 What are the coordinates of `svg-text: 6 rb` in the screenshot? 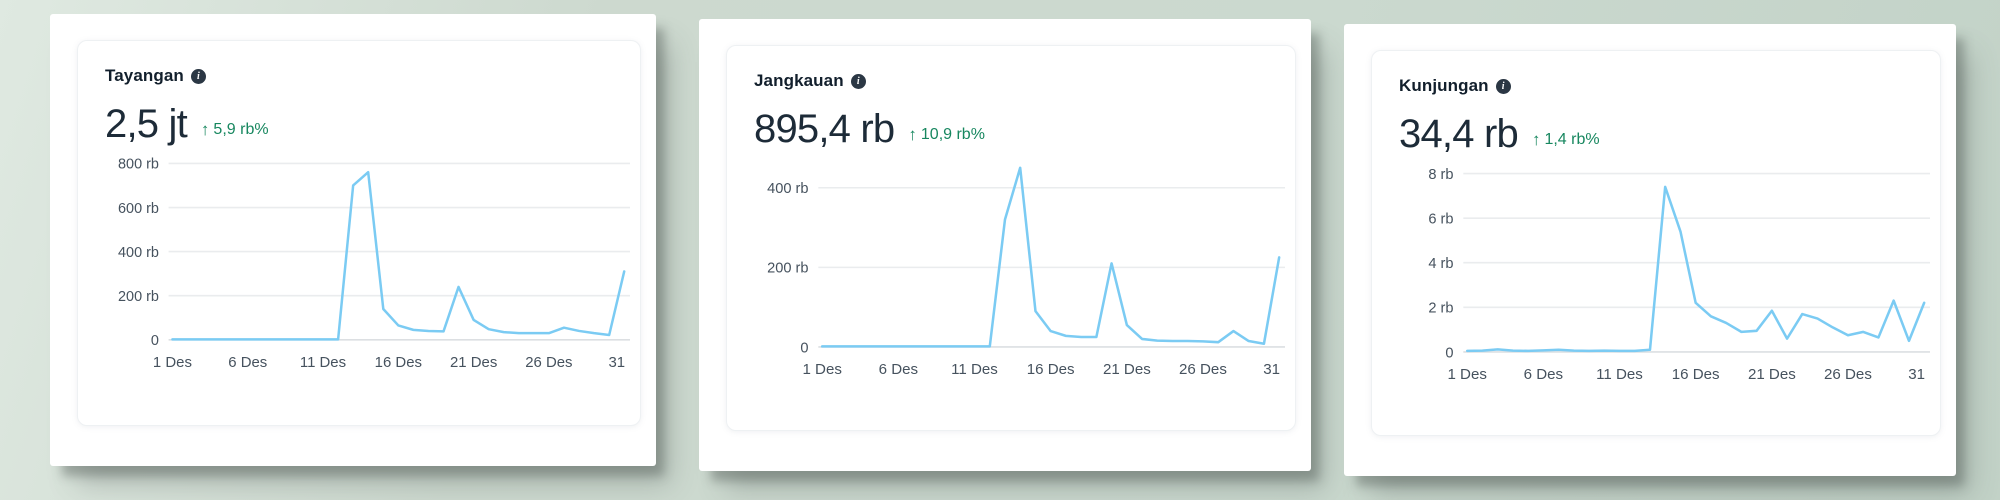 It's located at (1440, 220).